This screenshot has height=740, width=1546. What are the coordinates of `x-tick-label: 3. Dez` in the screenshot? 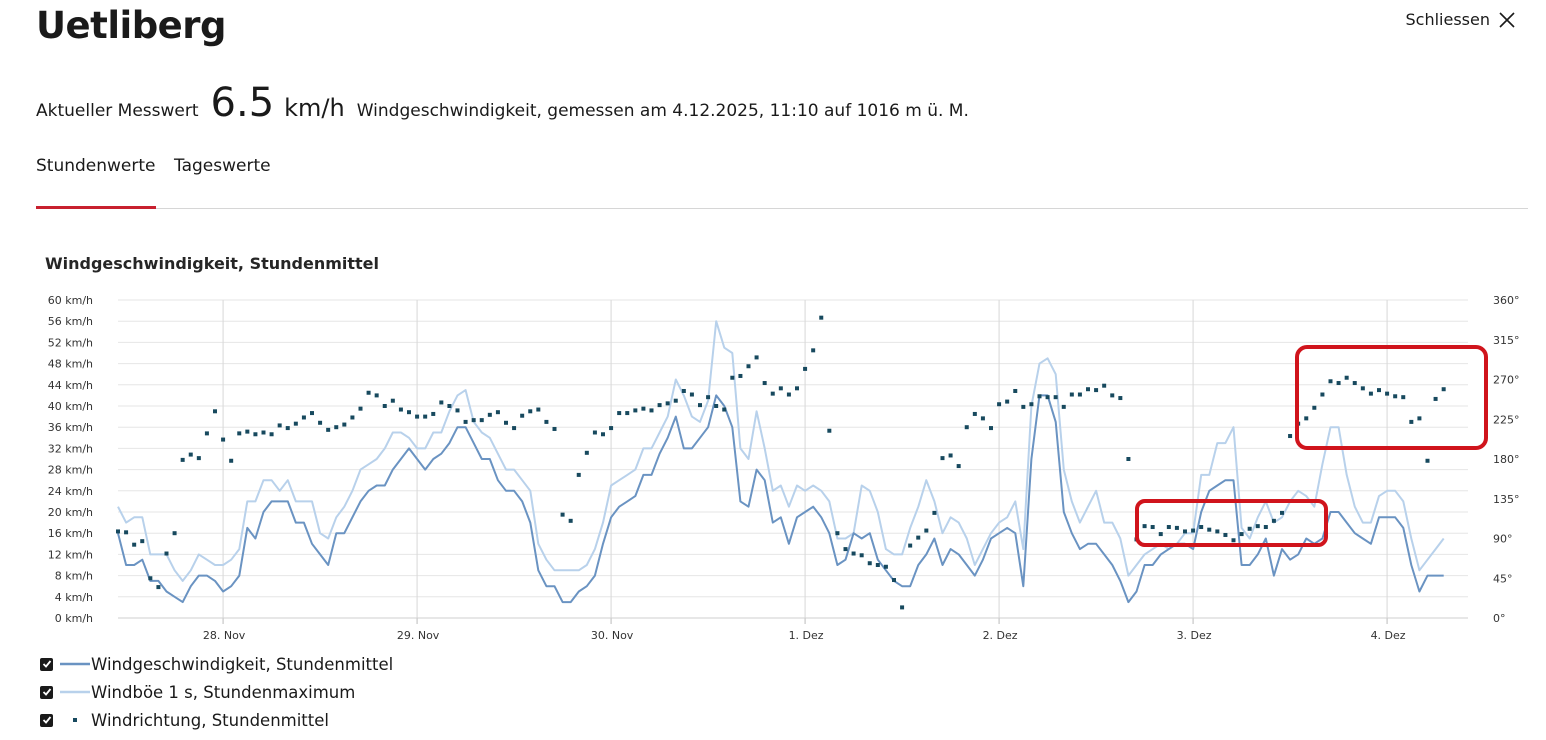 It's located at (1194, 635).